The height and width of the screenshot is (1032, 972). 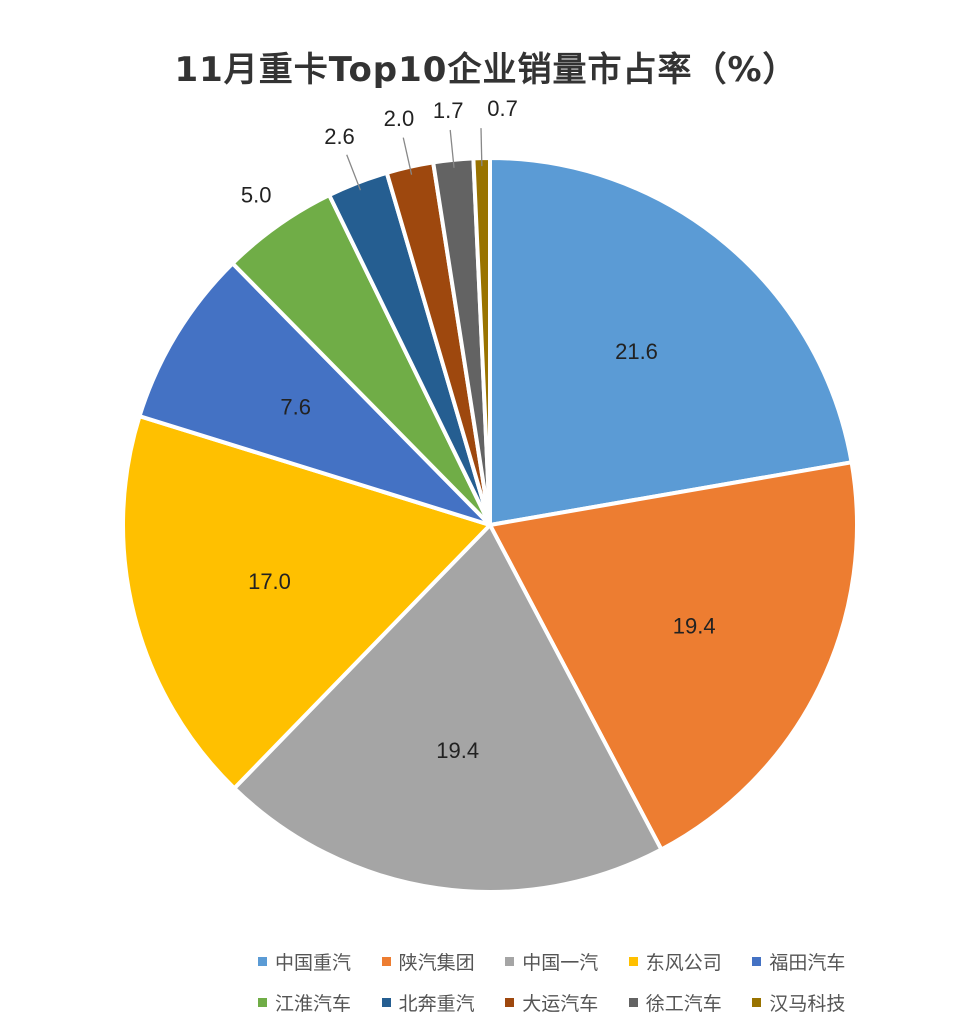 What do you see at coordinates (807, 963) in the screenshot?
I see `legend-label: 福田汽车` at bounding box center [807, 963].